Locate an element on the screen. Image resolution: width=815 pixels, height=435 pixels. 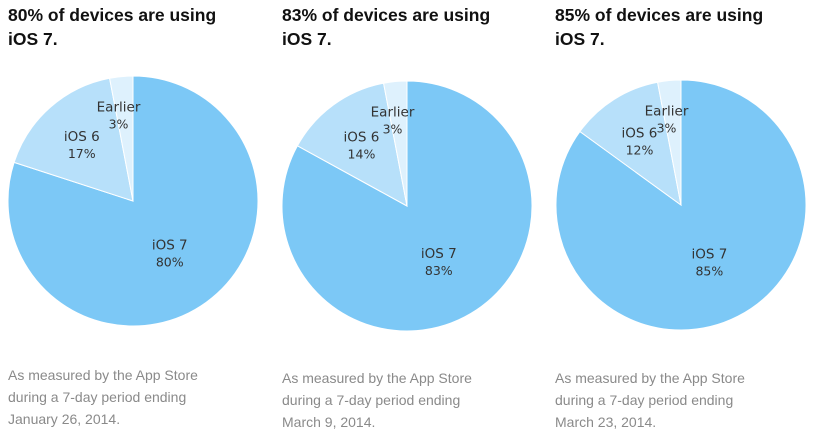
chart-title: 83% of devices are using iOS 7. is located at coordinates (413, 27).